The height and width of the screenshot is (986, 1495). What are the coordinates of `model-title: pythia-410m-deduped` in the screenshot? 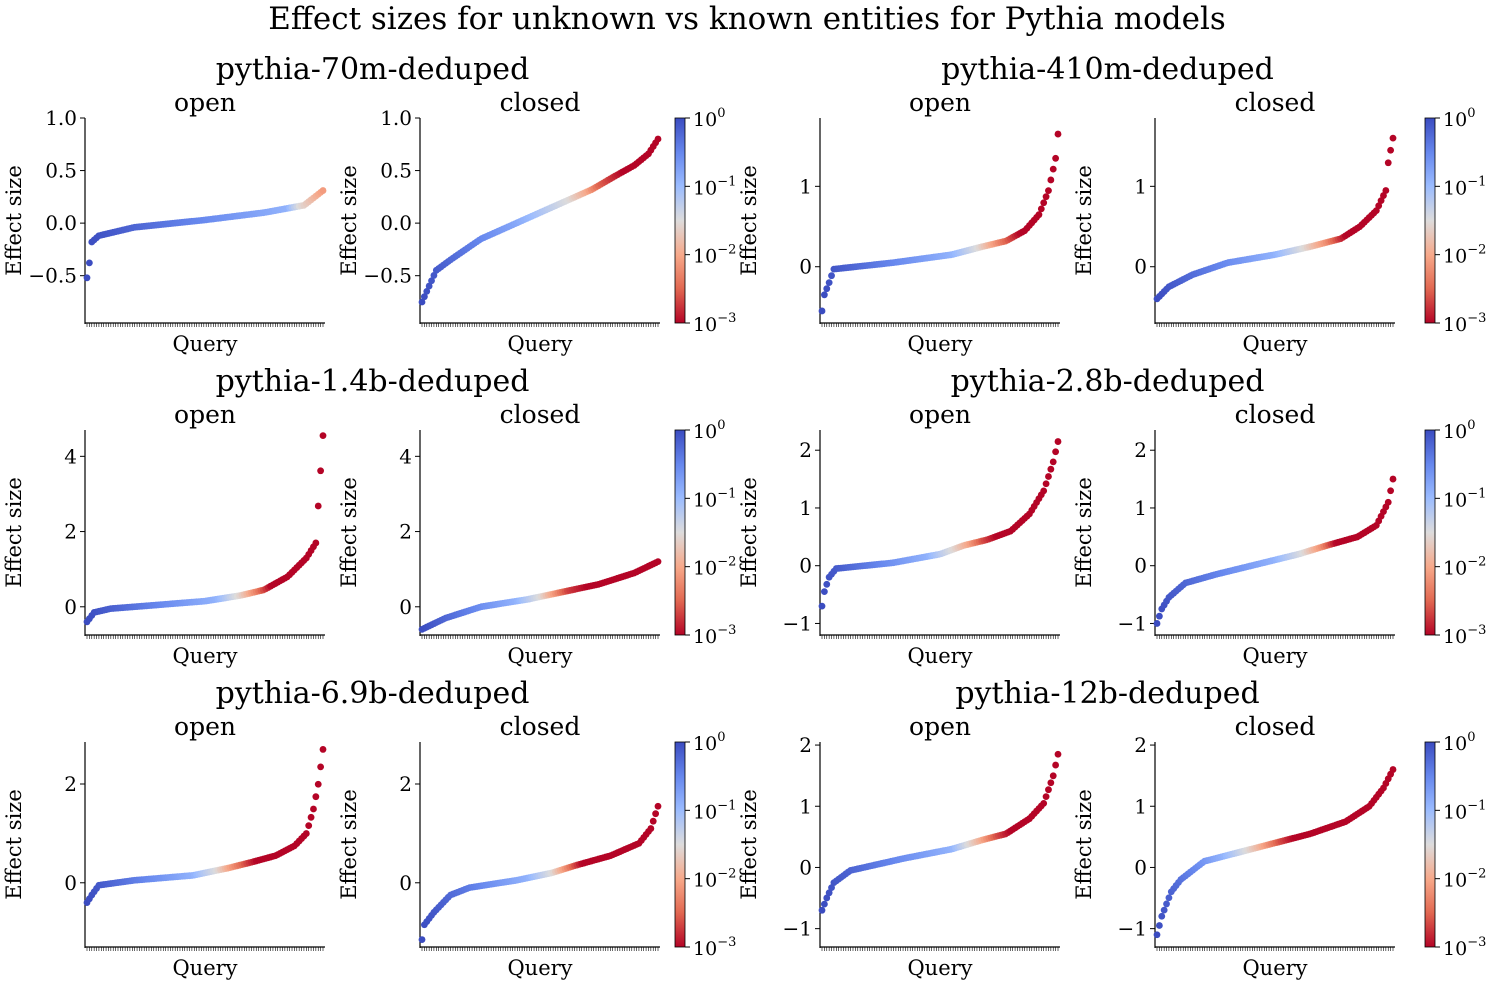 It's located at (1107, 69).